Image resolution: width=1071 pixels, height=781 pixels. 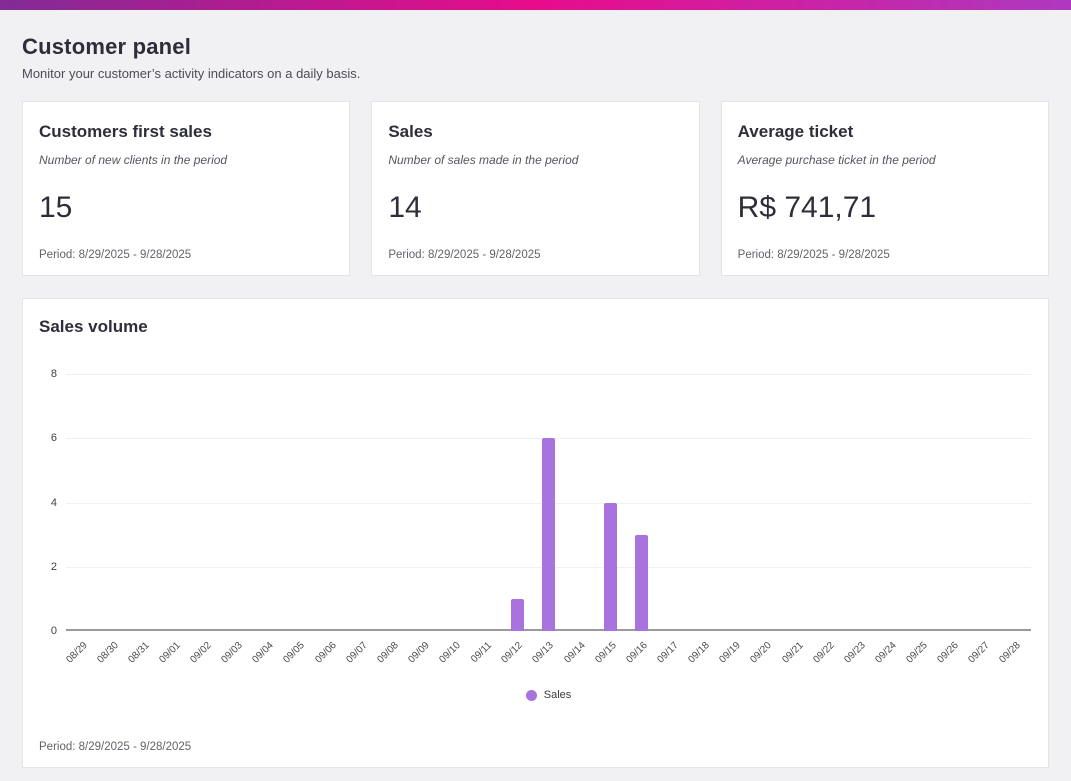 What do you see at coordinates (232, 653) in the screenshot?
I see `x-axis-label: 09/03` at bounding box center [232, 653].